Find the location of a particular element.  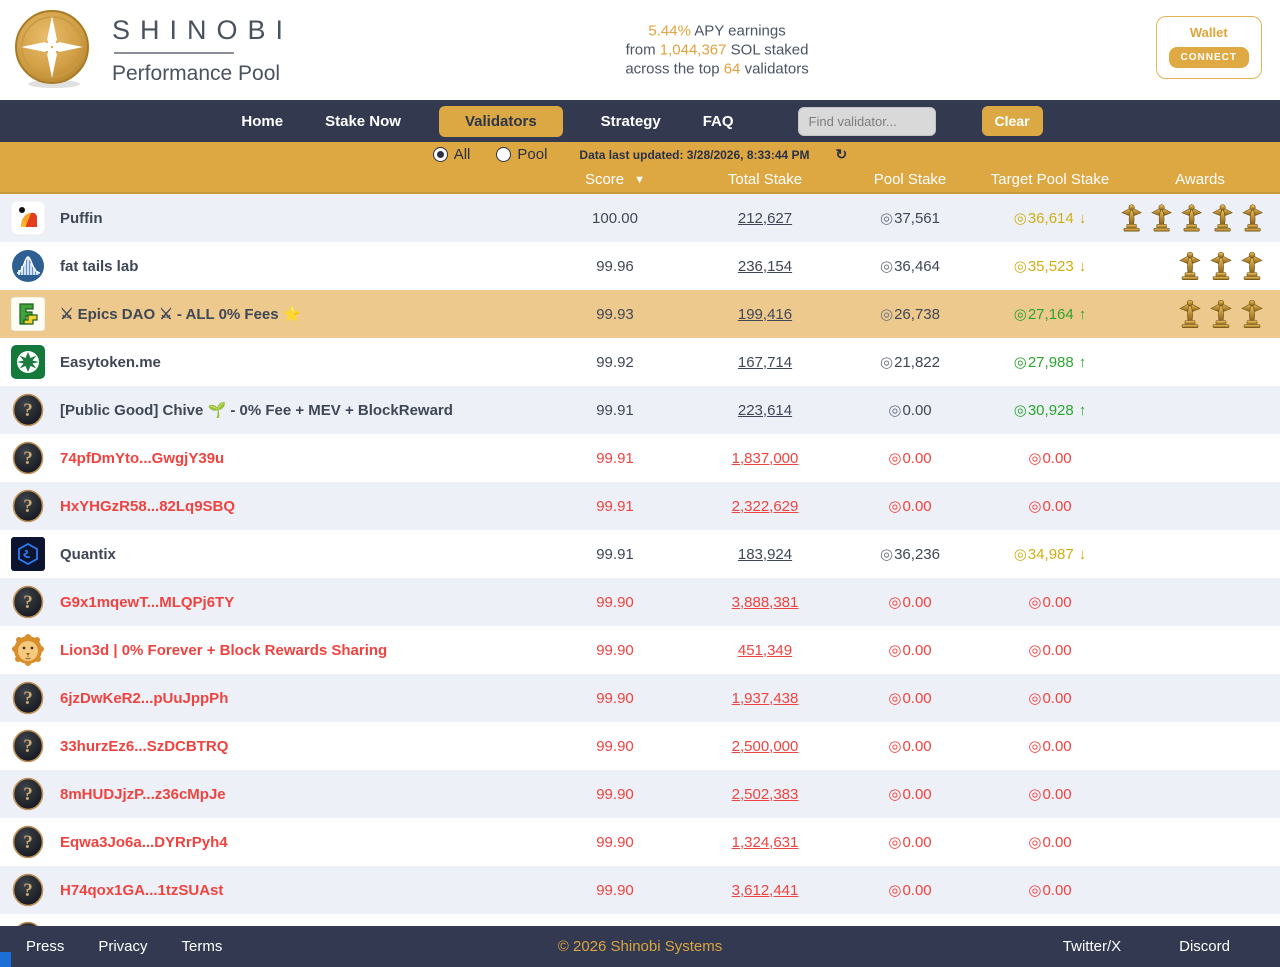

validator-row: Puffin 100.00 212,627 ◎37,561 ◎36,614 ↓ is located at coordinates (640, 218).